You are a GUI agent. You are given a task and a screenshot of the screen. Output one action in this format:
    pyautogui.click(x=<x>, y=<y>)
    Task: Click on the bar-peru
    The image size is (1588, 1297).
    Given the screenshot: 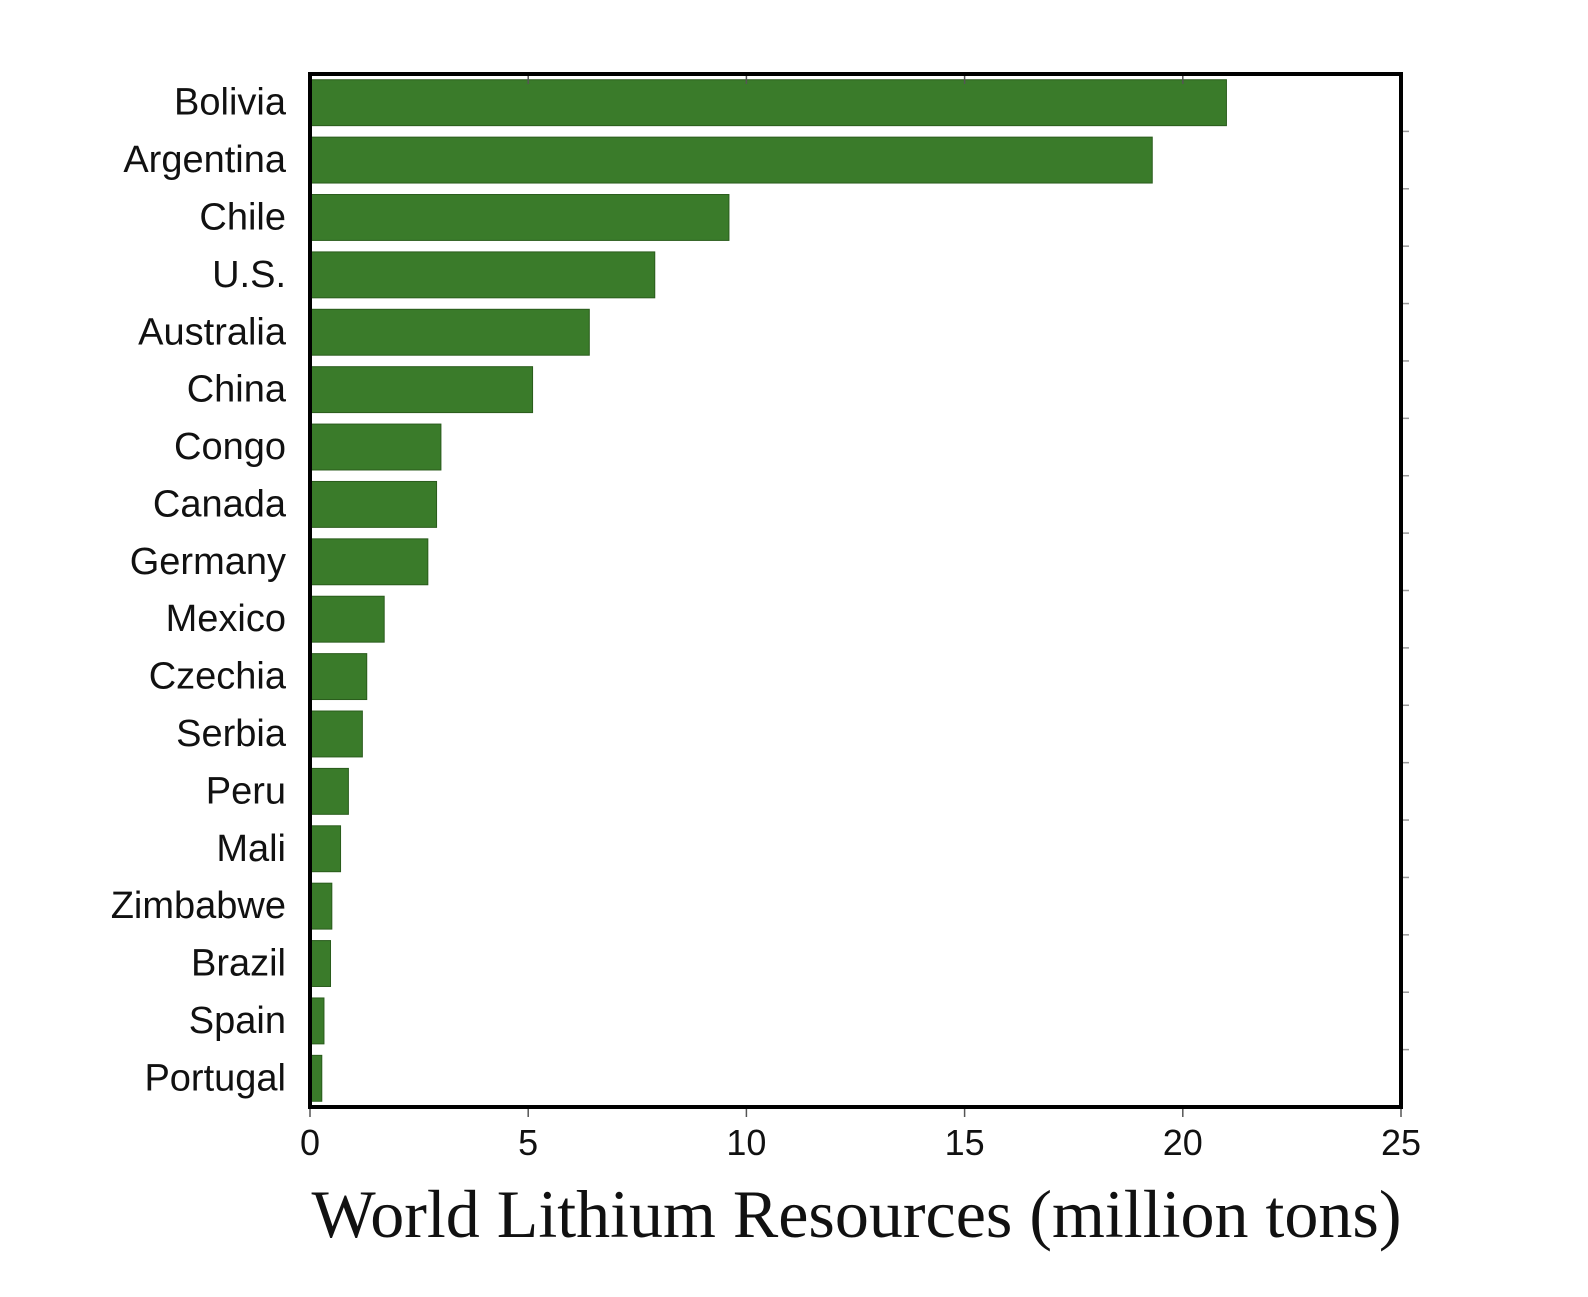 What is the action you would take?
    pyautogui.click(x=329, y=791)
    